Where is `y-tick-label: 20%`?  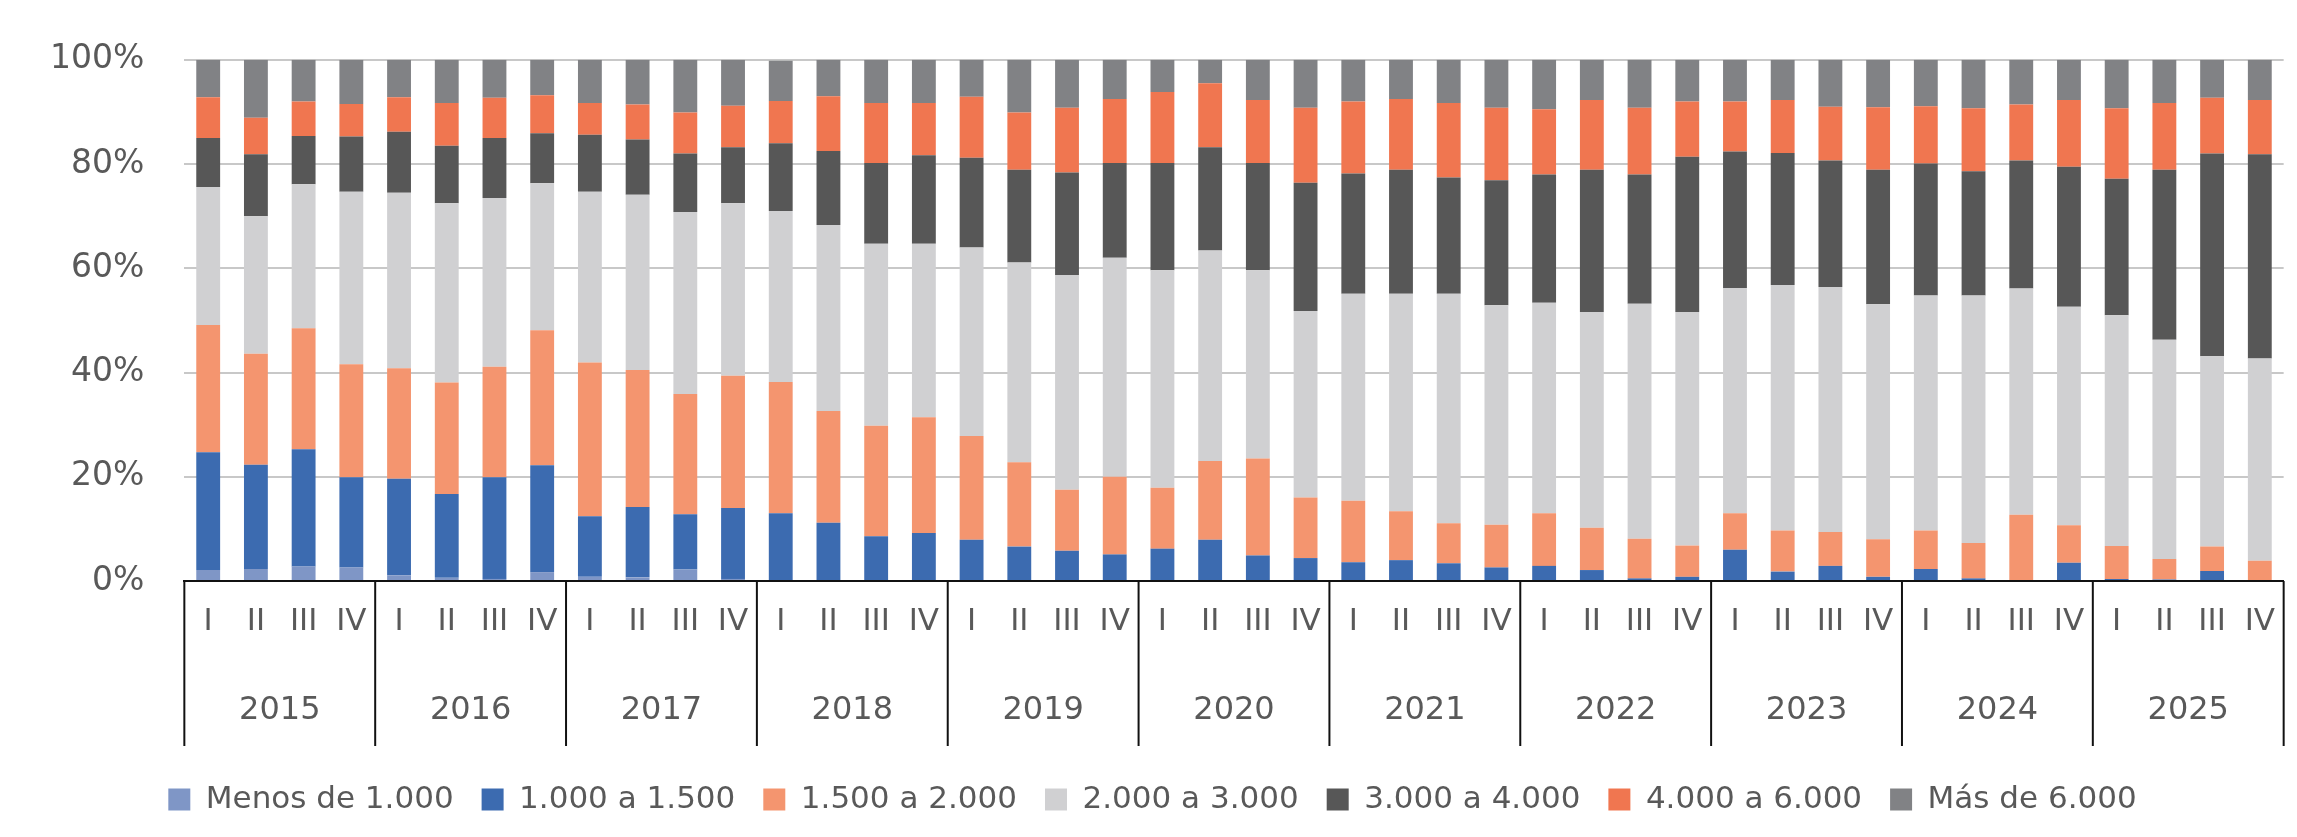
y-tick-label: 20% is located at coordinates (107, 474).